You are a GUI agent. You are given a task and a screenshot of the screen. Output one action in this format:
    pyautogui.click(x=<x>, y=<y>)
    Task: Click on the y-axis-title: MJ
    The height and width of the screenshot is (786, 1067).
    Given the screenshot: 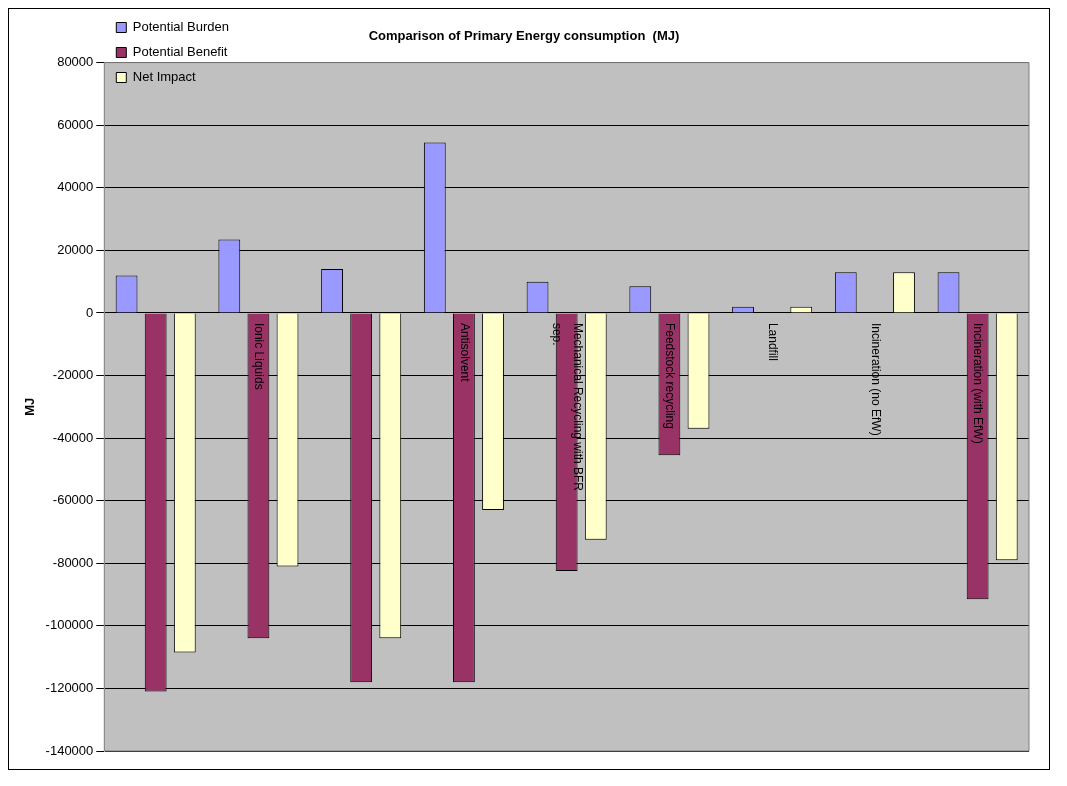 What is the action you would take?
    pyautogui.click(x=30, y=406)
    